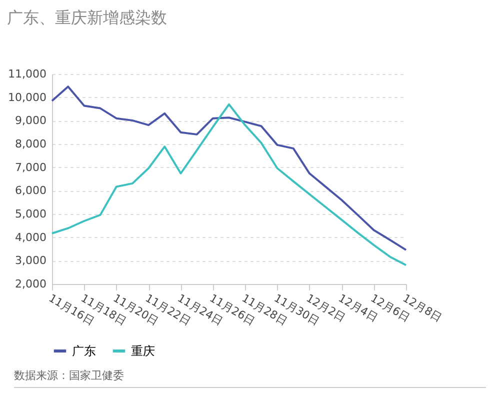 Image resolution: width=500 pixels, height=410 pixels. Describe the element at coordinates (27, 97) in the screenshot. I see `y-tick-label: 10,000` at that location.